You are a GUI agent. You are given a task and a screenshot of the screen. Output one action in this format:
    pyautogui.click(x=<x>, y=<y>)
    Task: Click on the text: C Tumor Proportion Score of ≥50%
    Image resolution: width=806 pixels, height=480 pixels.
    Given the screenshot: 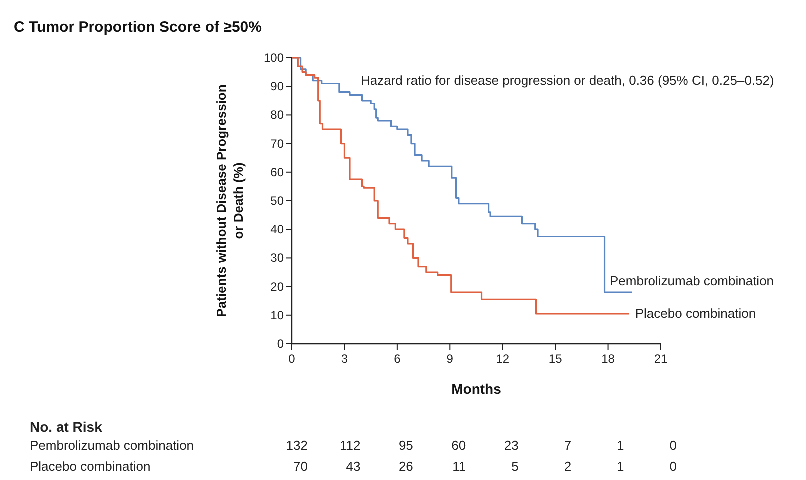 What is the action you would take?
    pyautogui.click(x=138, y=27)
    